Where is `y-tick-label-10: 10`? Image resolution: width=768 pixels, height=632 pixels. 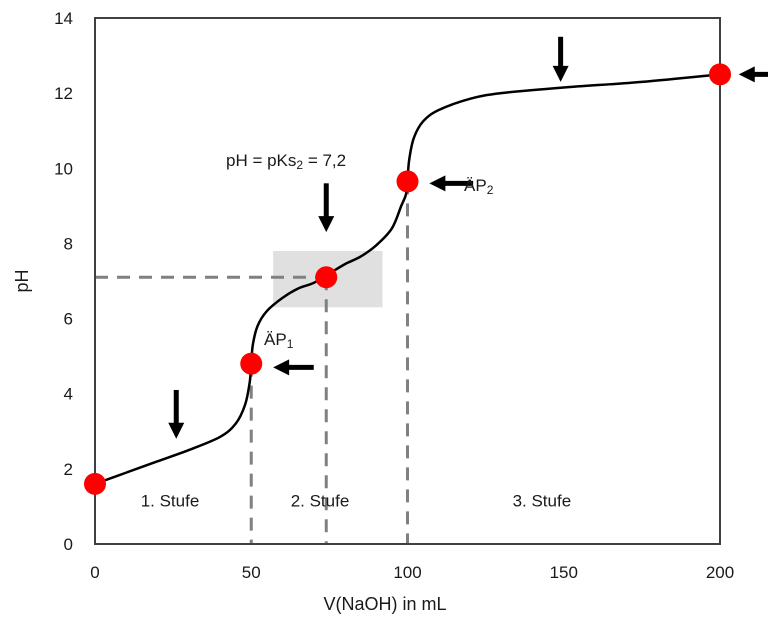
y-tick-label-10: 10 is located at coordinates (63, 168).